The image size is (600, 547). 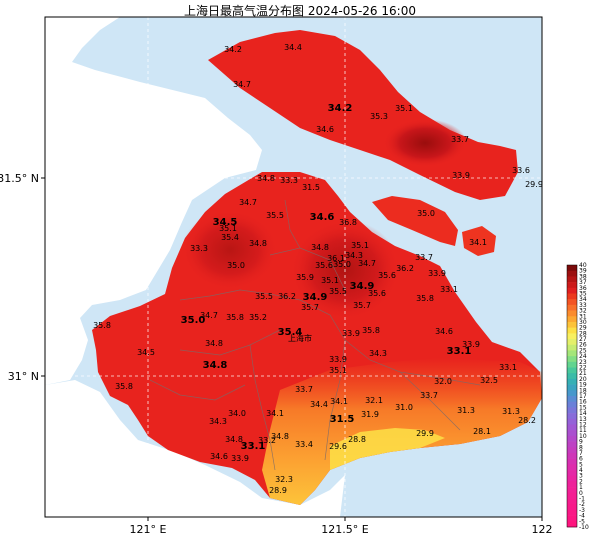 What do you see at coordinates (267, 440) in the screenshot?
I see `station-value: 33.2` at bounding box center [267, 440].